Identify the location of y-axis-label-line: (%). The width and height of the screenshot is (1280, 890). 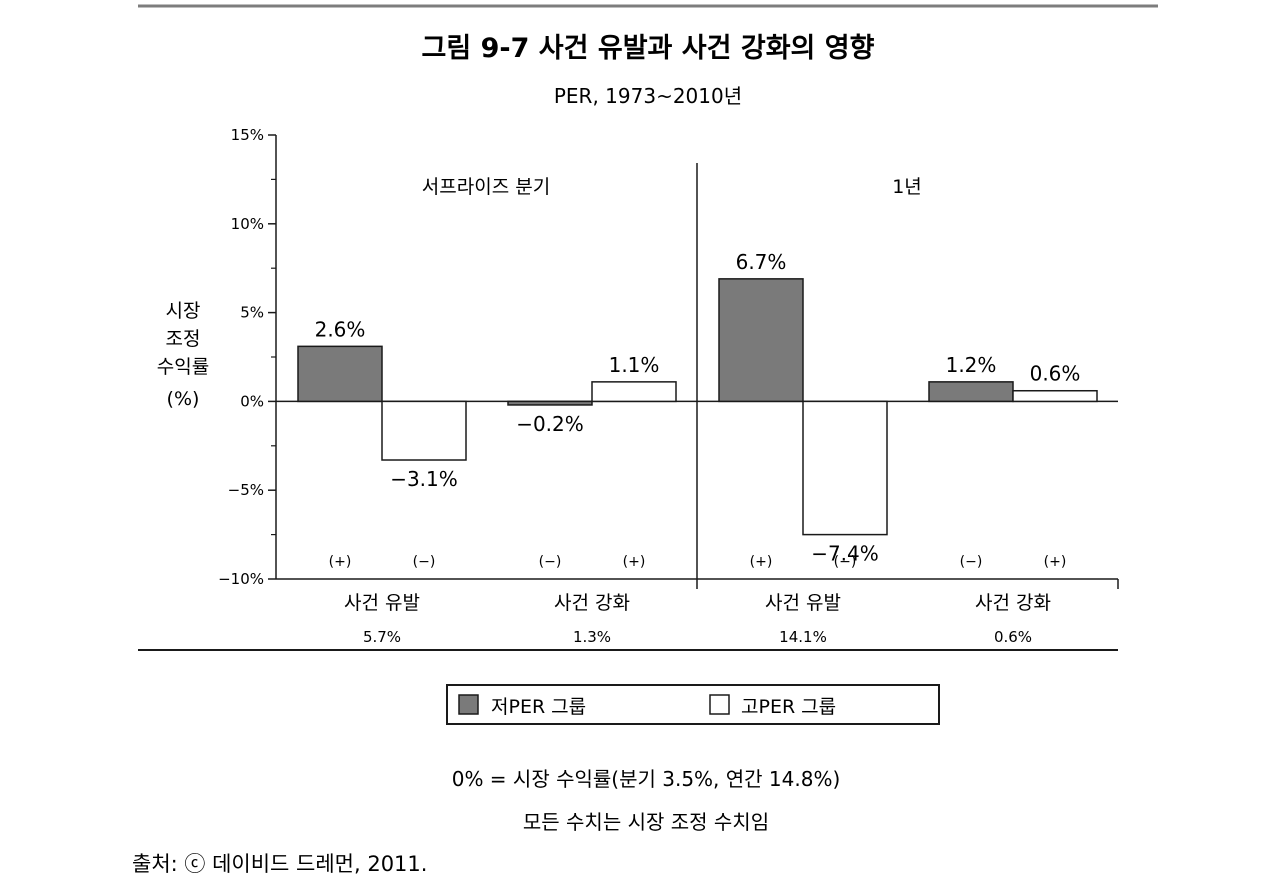
(183, 399).